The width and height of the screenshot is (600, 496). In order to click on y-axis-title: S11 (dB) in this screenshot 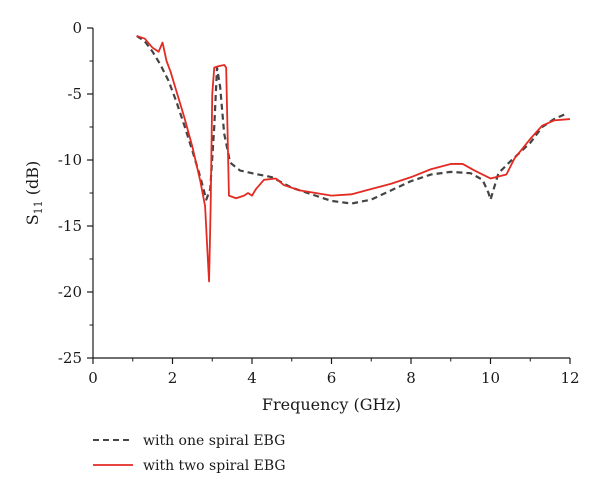, I will do `click(34, 193)`.